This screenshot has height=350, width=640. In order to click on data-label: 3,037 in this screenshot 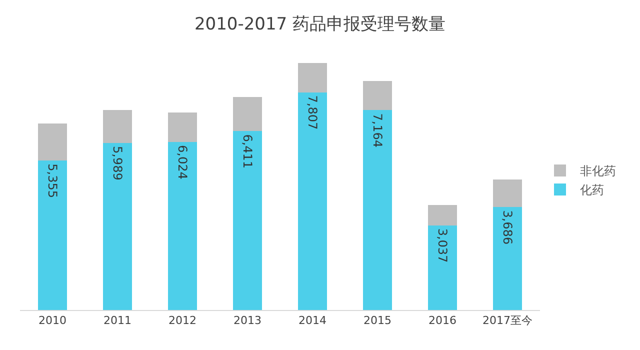, I will do `click(443, 245)`.